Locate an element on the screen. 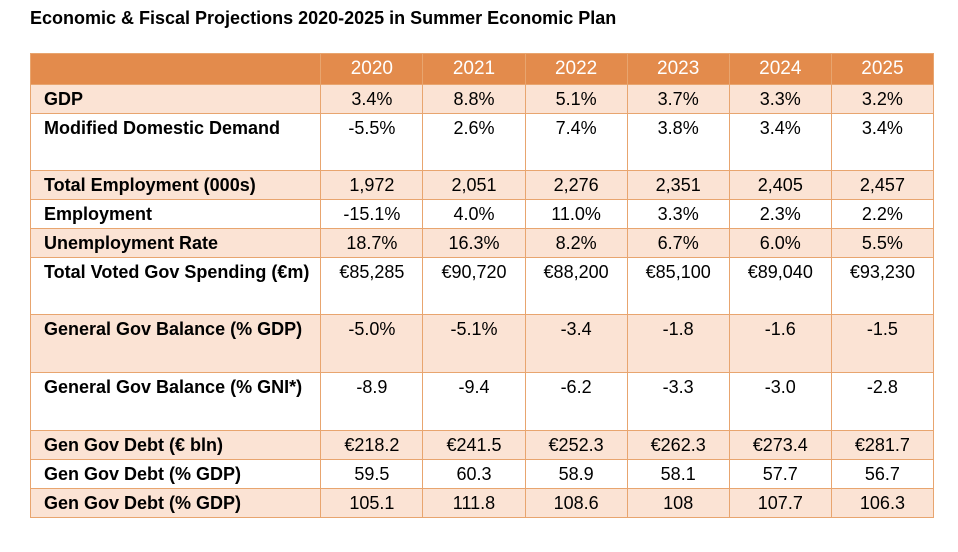  year-header: 2023 is located at coordinates (678, 69).